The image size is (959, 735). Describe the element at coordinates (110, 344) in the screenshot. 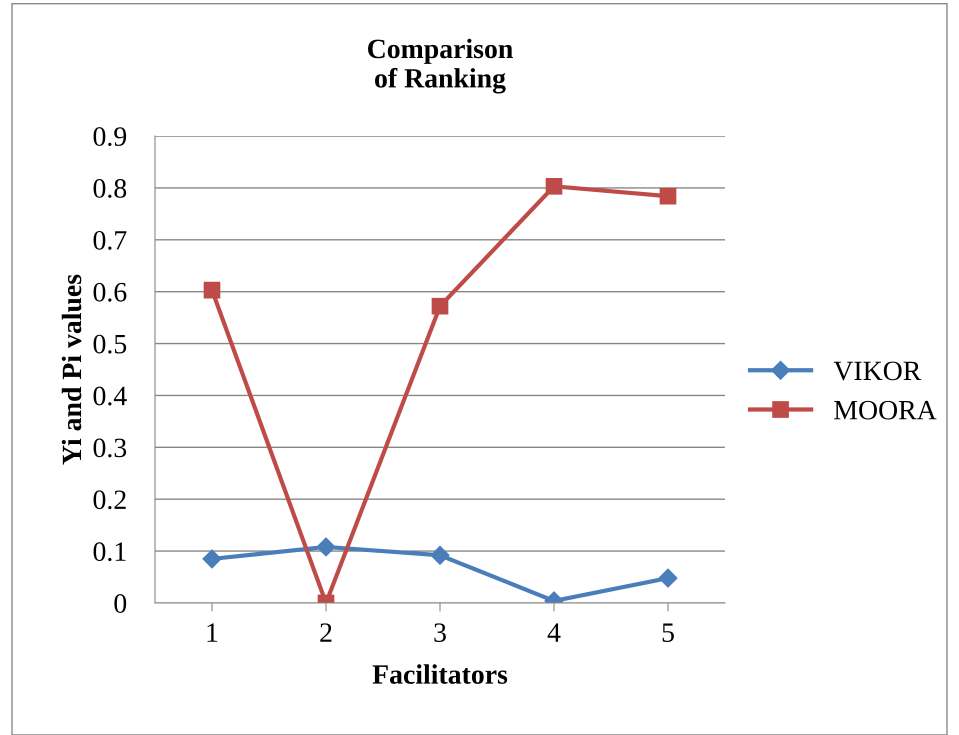

I see `y-tick-label: 0.5` at that location.